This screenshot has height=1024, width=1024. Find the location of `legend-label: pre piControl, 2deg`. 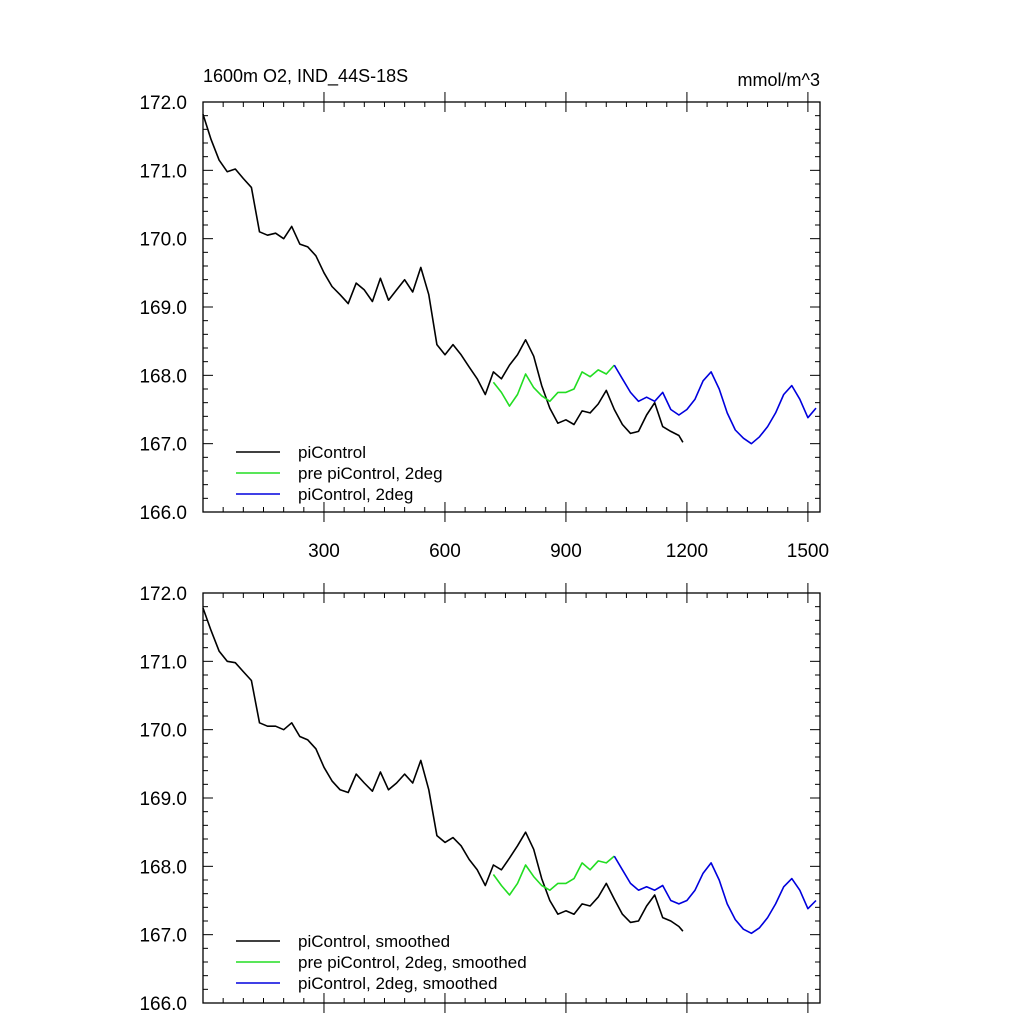

legend-label: pre piControl, 2deg is located at coordinates (370, 473).